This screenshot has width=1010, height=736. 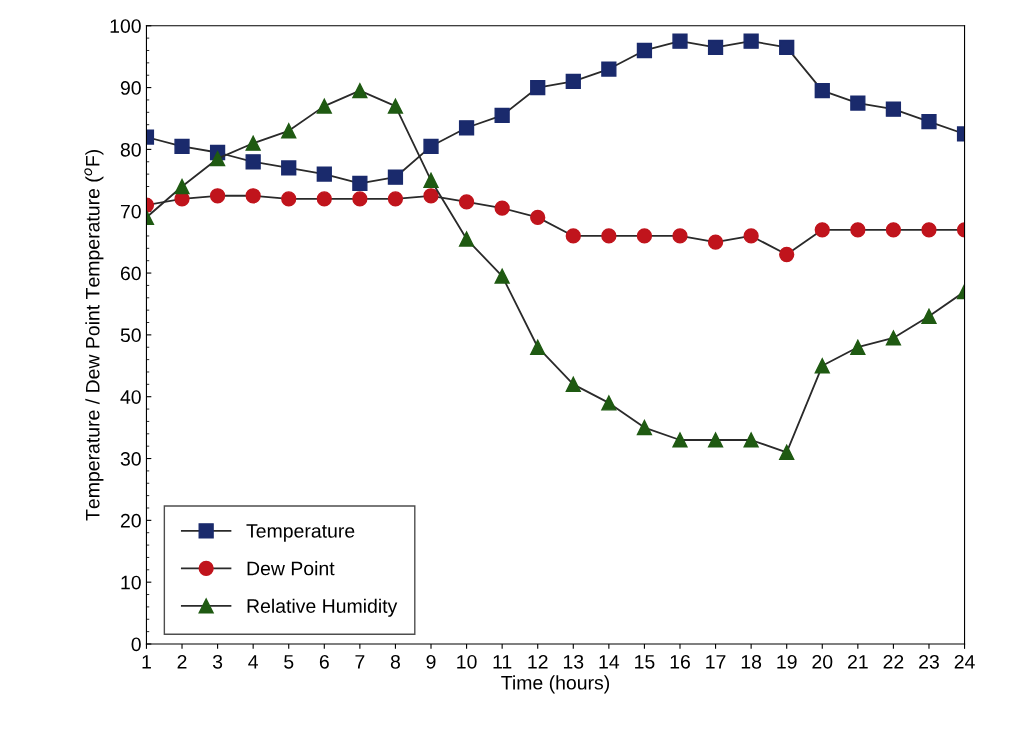 I want to click on y-tick-label: 70, so click(x=130, y=211).